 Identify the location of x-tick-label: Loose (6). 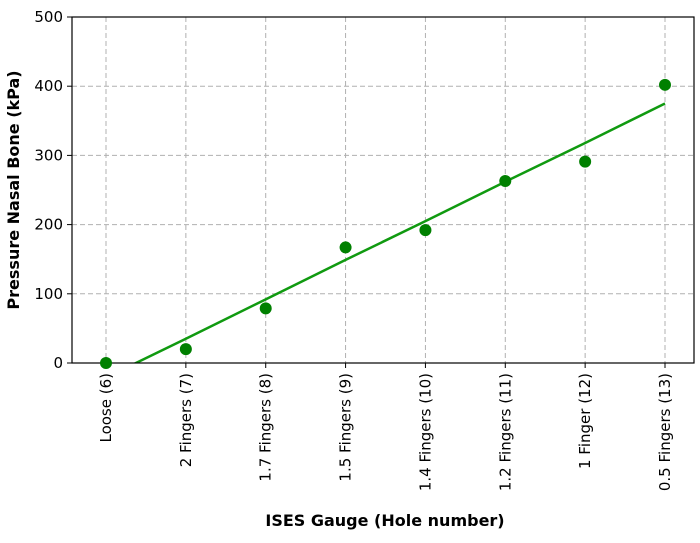
(106, 408).